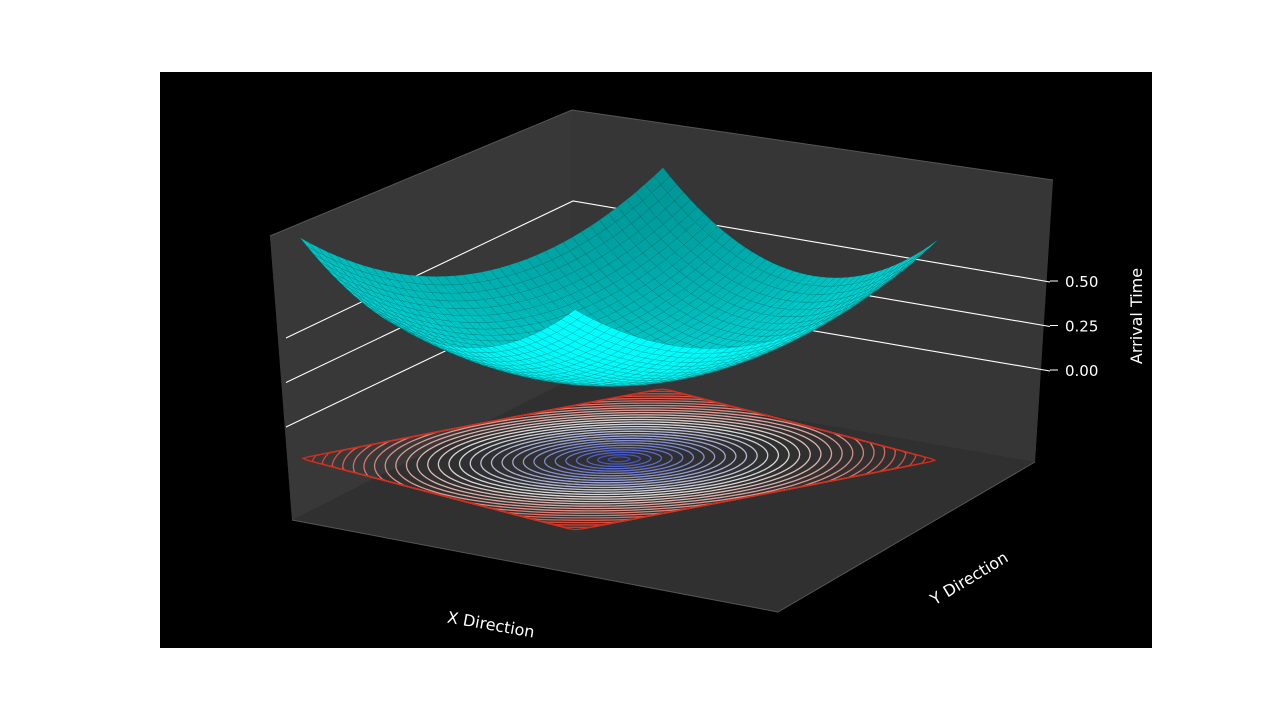 This screenshot has height=720, width=1280. Describe the element at coordinates (1081, 327) in the screenshot. I see `z-tick-label: 0.25` at that location.